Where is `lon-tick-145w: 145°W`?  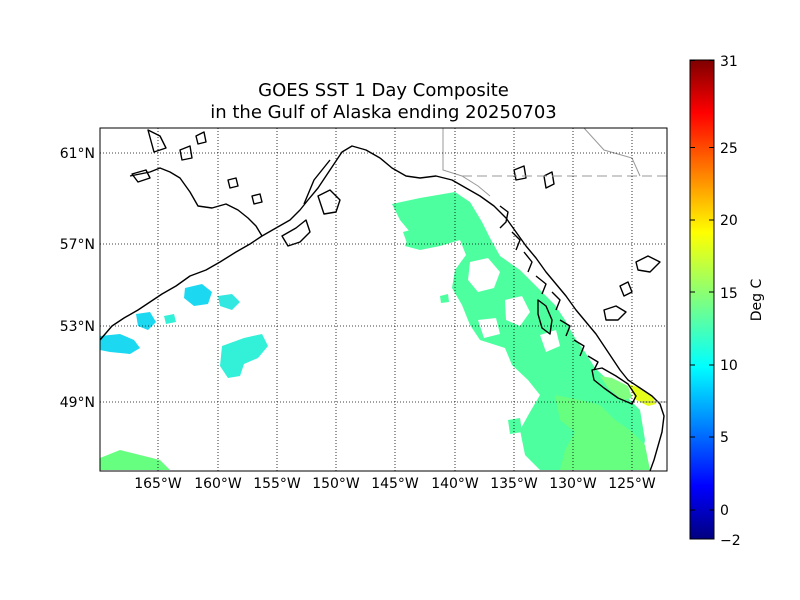
lon-tick-145w: 145°W is located at coordinates (395, 484).